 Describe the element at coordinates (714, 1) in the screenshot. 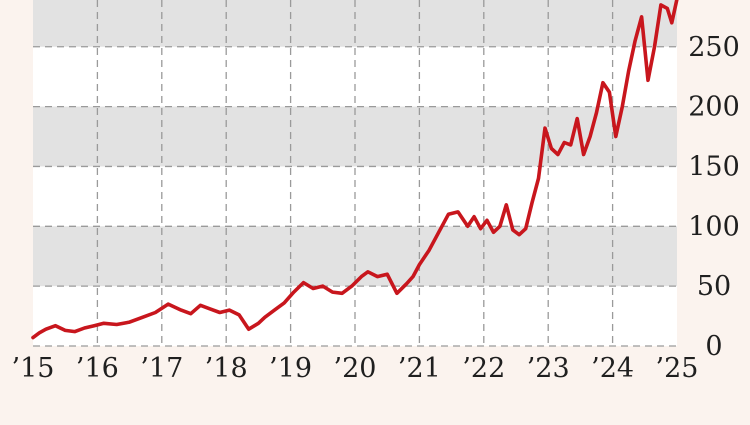

I see `y-tick-label: 300` at that location.